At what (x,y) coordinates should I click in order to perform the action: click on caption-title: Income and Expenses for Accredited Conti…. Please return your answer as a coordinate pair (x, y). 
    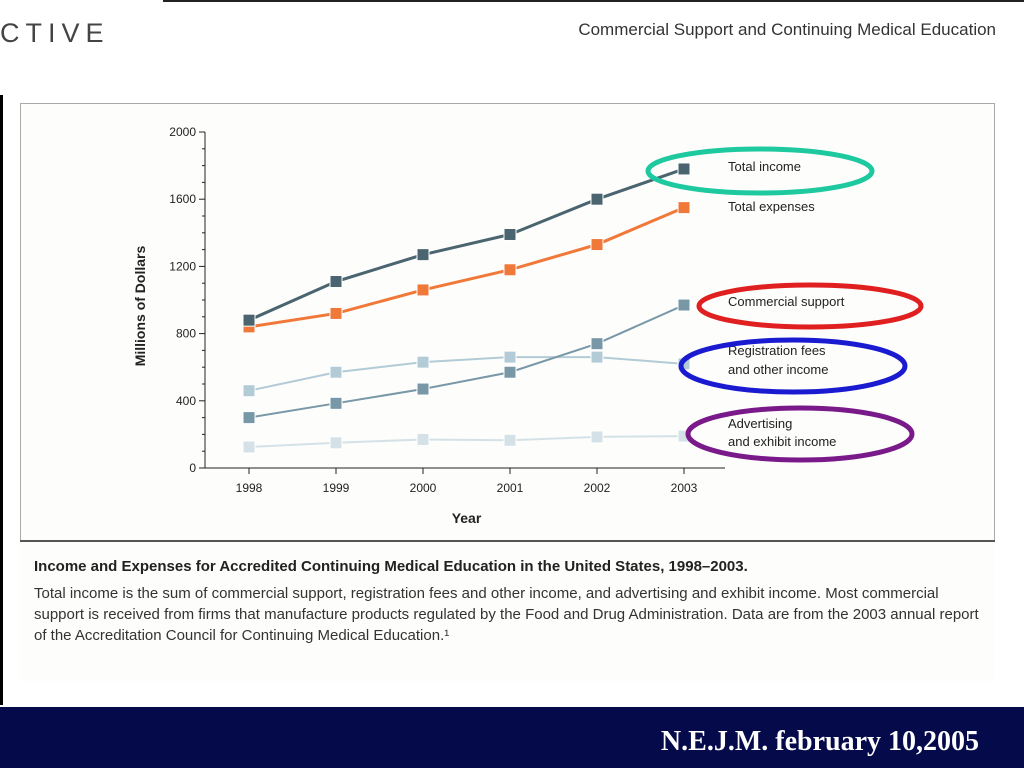
    Looking at the image, I should click on (391, 566).